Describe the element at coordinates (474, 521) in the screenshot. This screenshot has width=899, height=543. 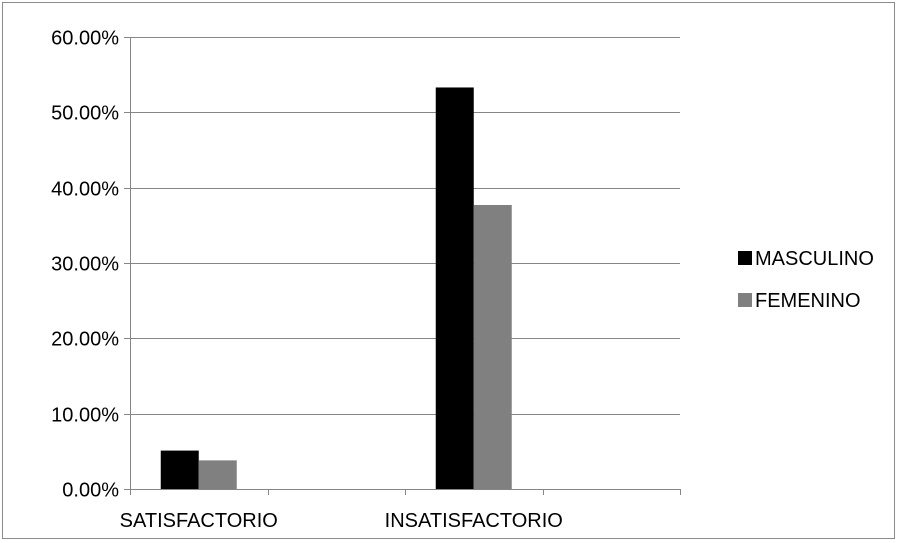
I see `x-tick-label-insatisfactorio: INSATISFACTORIO` at that location.